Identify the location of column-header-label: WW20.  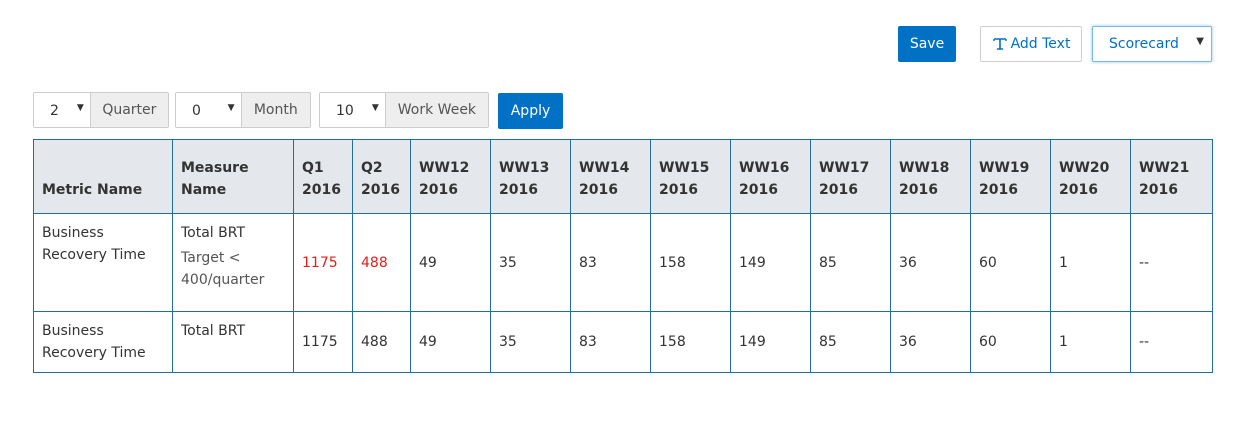
(1084, 168).